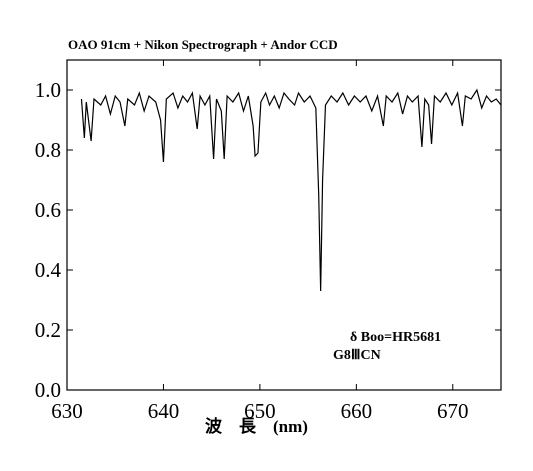  I want to click on y-tick-label: 0.4, so click(48, 270).